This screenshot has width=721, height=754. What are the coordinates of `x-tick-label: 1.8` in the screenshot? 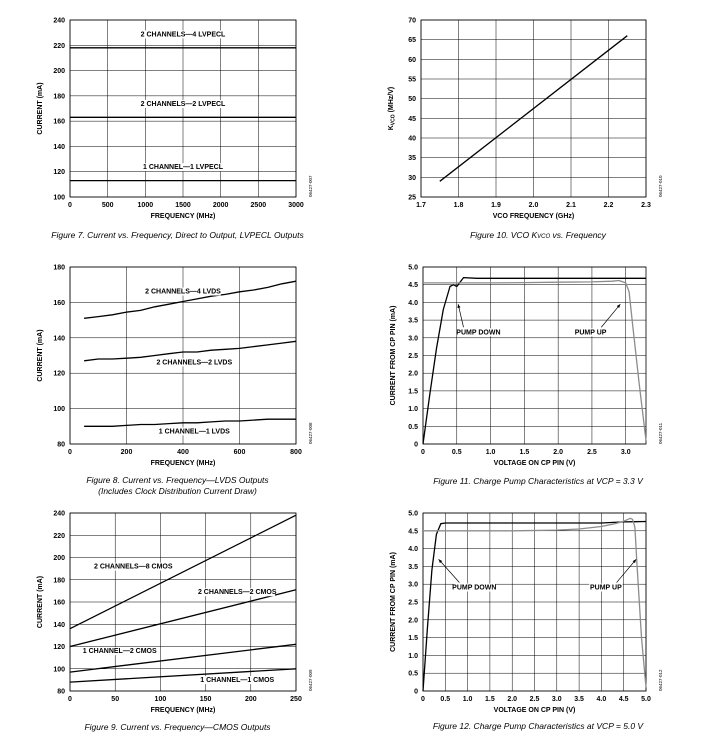 It's located at (459, 205).